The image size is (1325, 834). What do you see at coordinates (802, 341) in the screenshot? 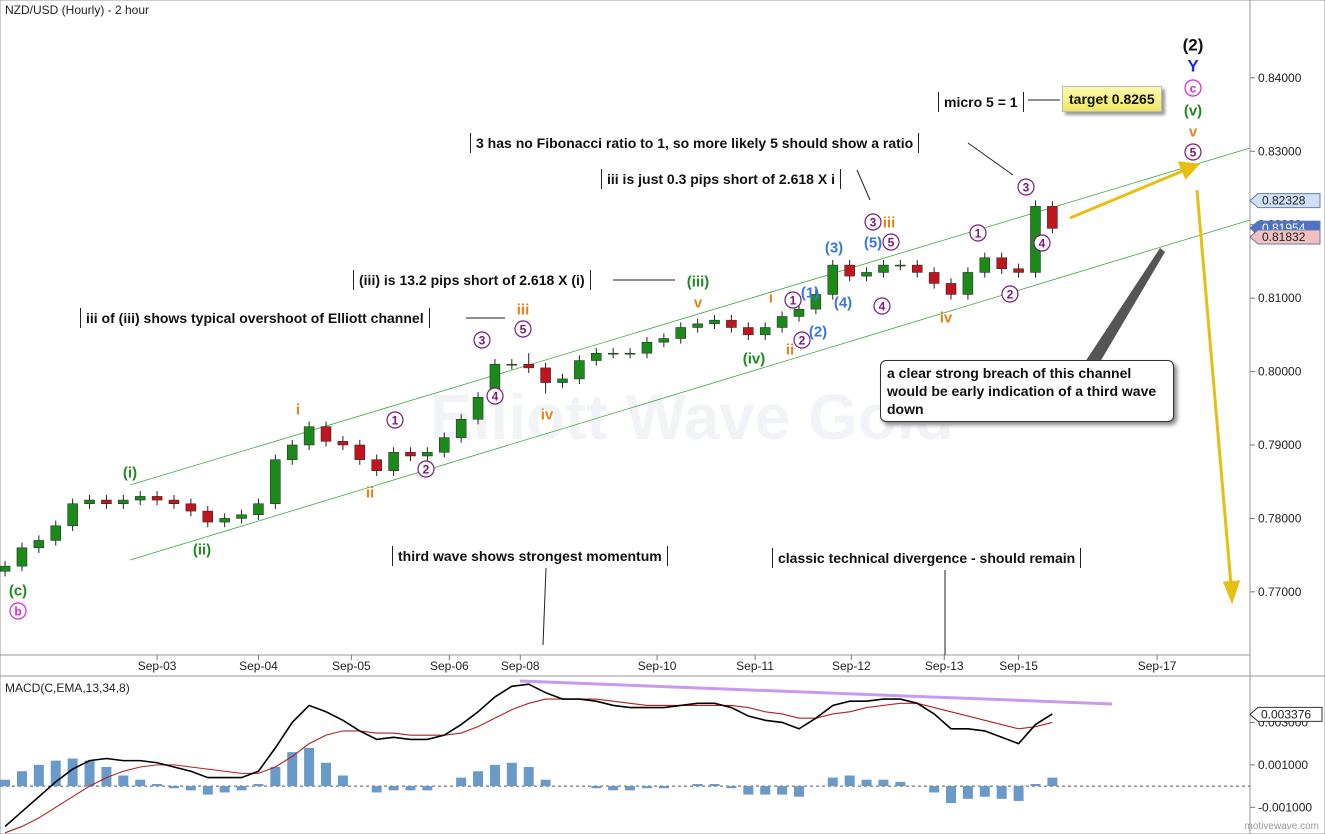
I see `wave-label: 2` at bounding box center [802, 341].